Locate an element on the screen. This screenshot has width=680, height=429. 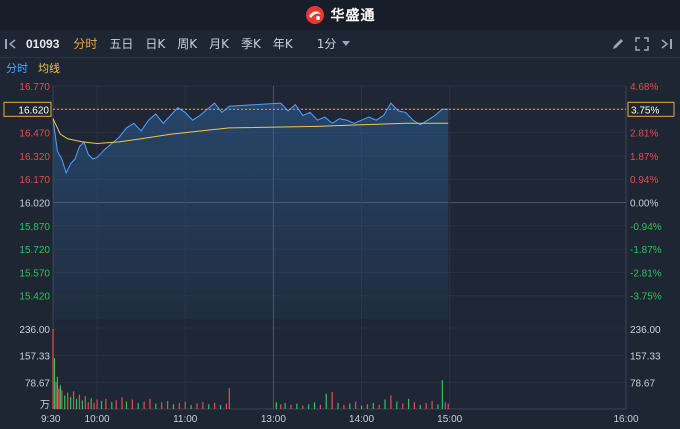
time-label: 16:00 is located at coordinates (625, 419).